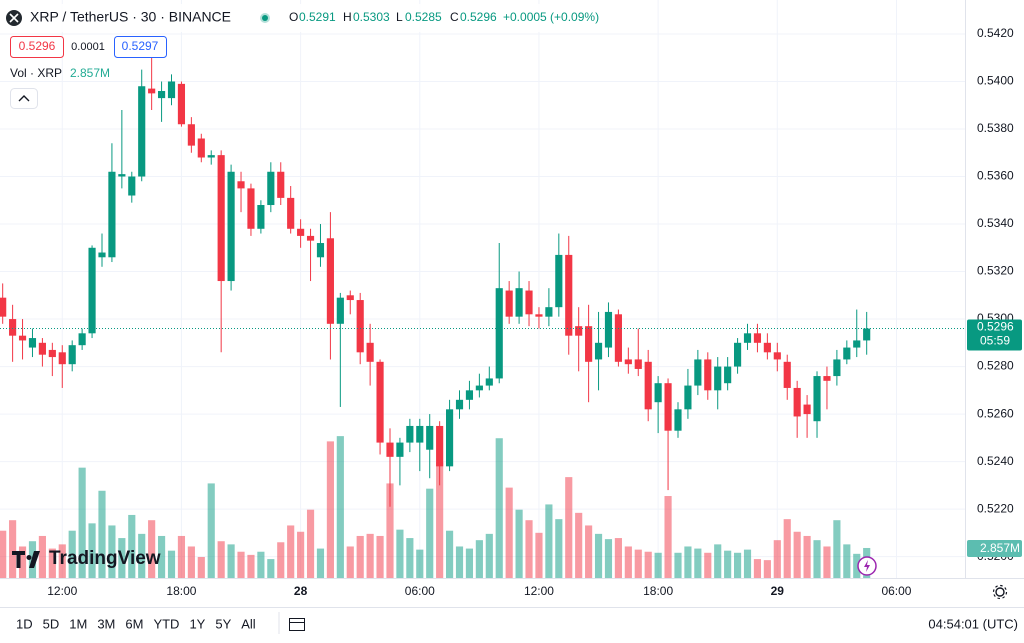  Describe the element at coordinates (454, 17) in the screenshot. I see `ohlc-label: C` at that location.